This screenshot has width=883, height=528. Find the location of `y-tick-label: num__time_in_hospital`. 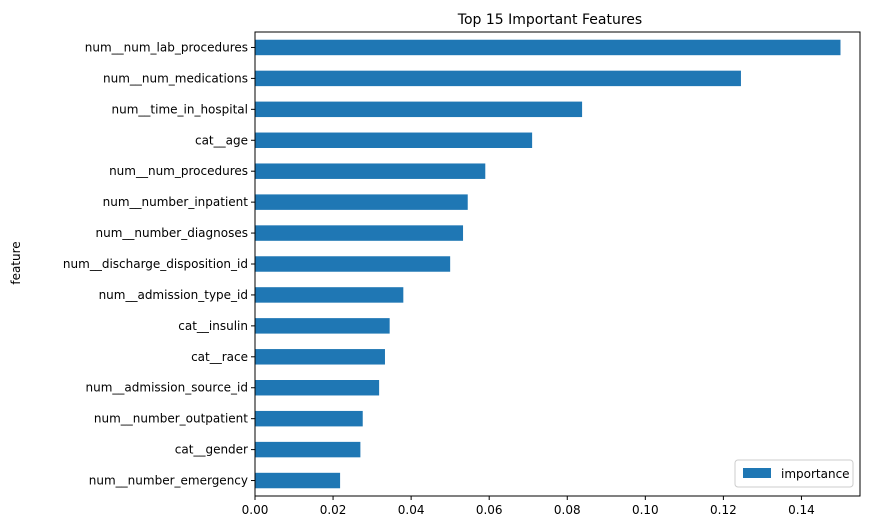

y-tick-label: num__time_in_hospital is located at coordinates (180, 109).